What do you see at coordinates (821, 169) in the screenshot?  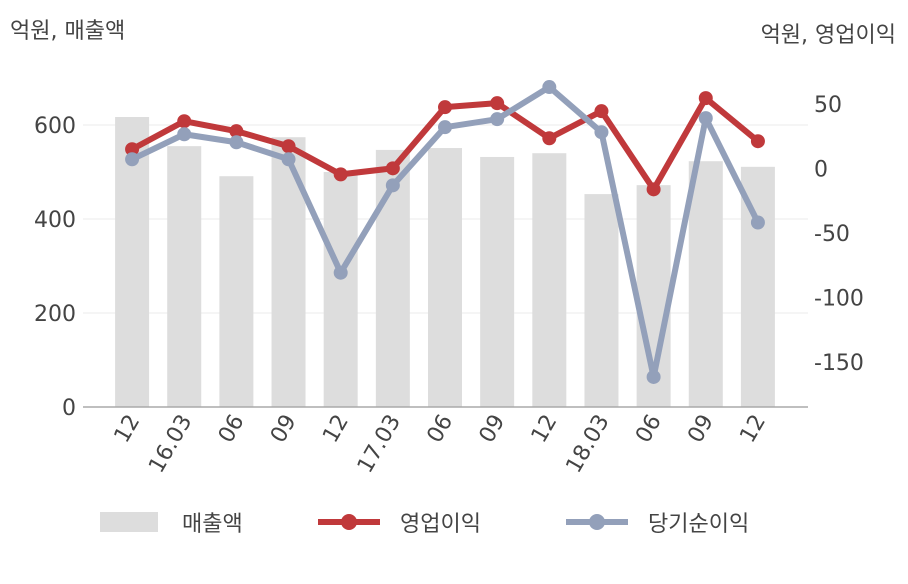 I see `y2-tick-label: 0` at bounding box center [821, 169].